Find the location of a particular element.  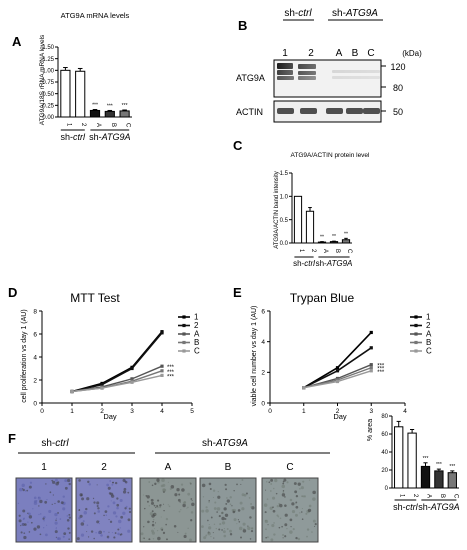

y-tick-label: 0.25 is located at coordinates (48, 107).